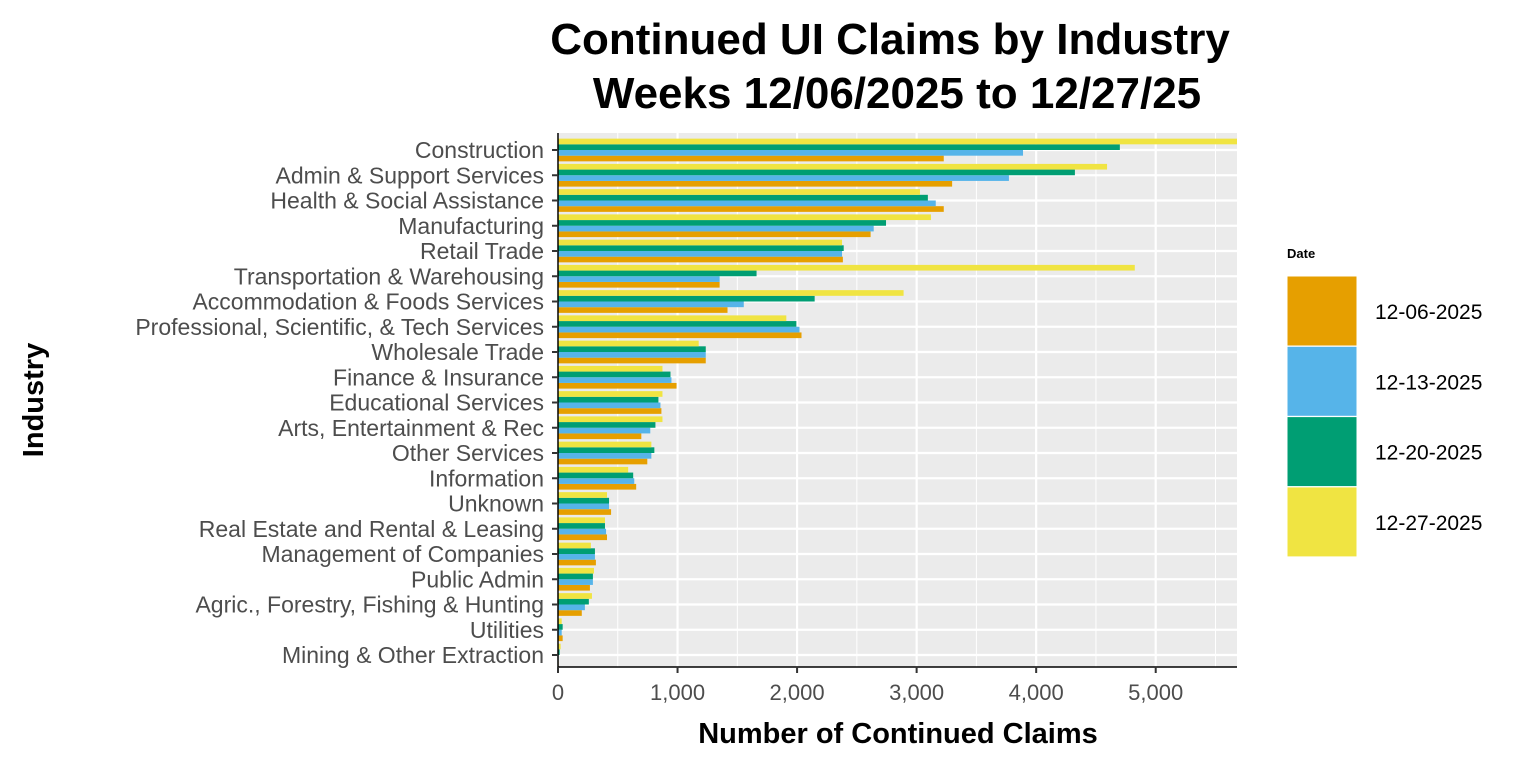  Describe the element at coordinates (411, 428) in the screenshot. I see `y-tick-label: Arts, Entertainment & Rec` at that location.